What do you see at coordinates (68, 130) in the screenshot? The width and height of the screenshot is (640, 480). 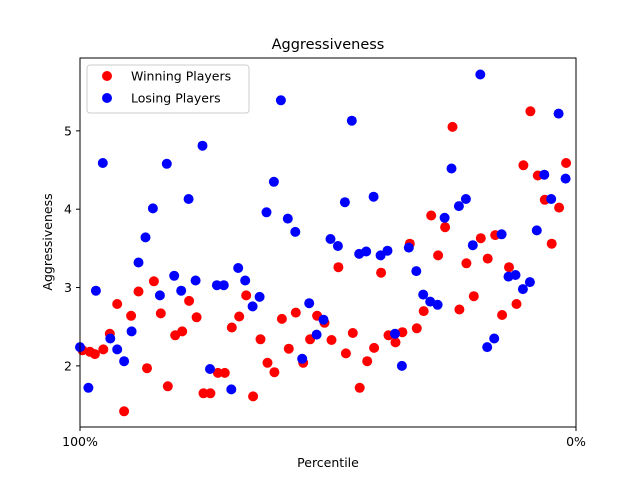 I see `y-tick-label: 5` at bounding box center [68, 130].